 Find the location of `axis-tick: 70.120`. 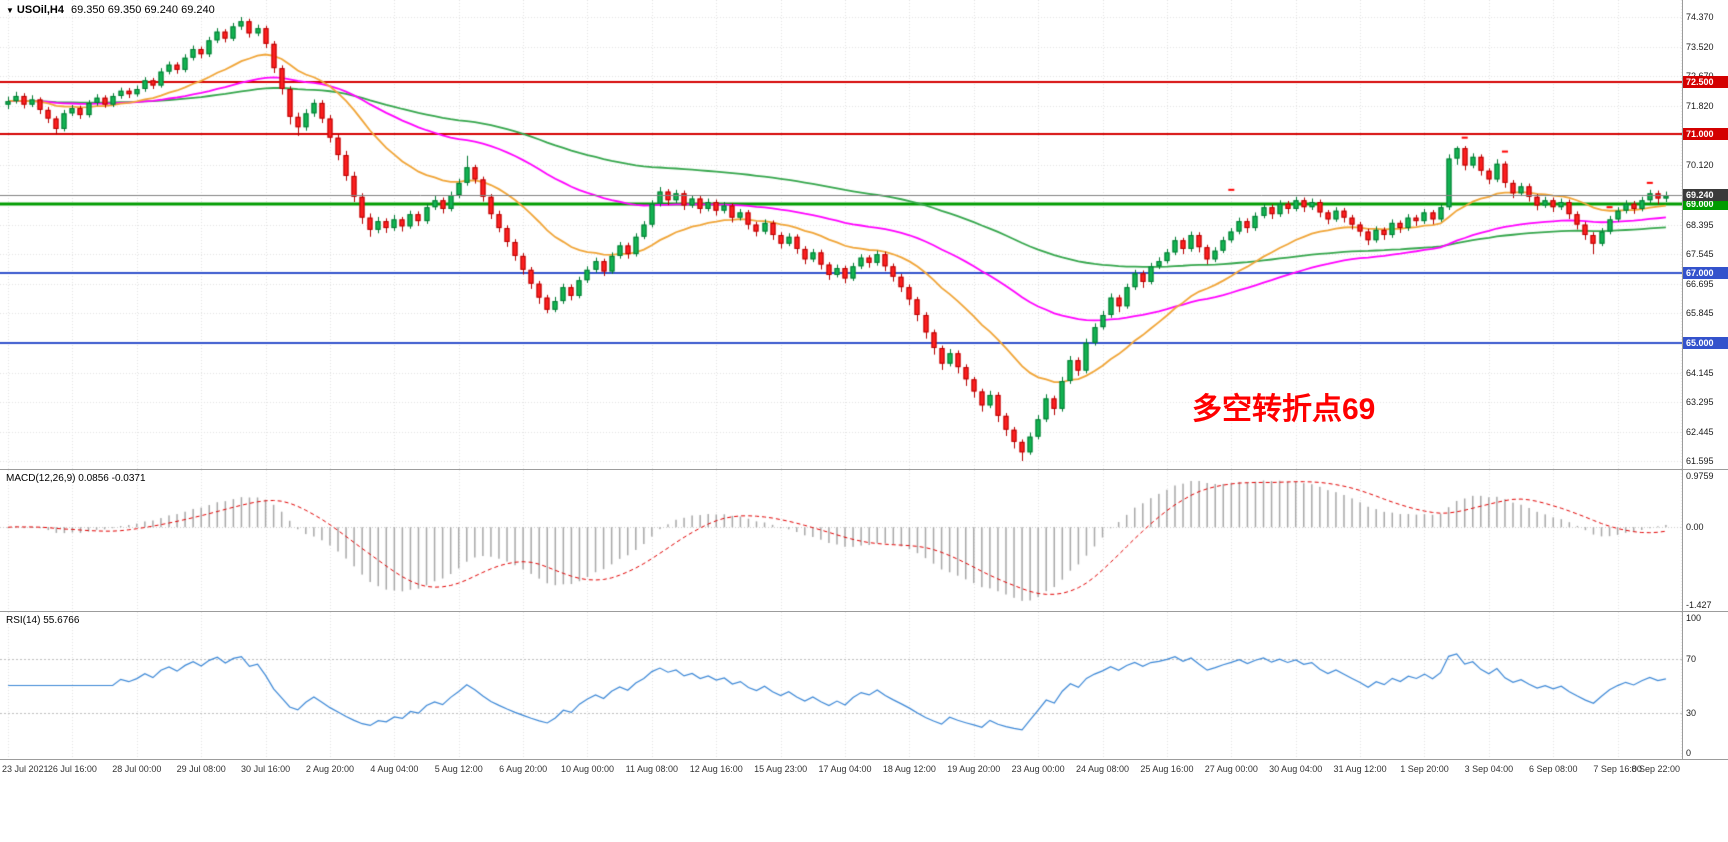

axis-tick: 70.120 is located at coordinates (1700, 164).